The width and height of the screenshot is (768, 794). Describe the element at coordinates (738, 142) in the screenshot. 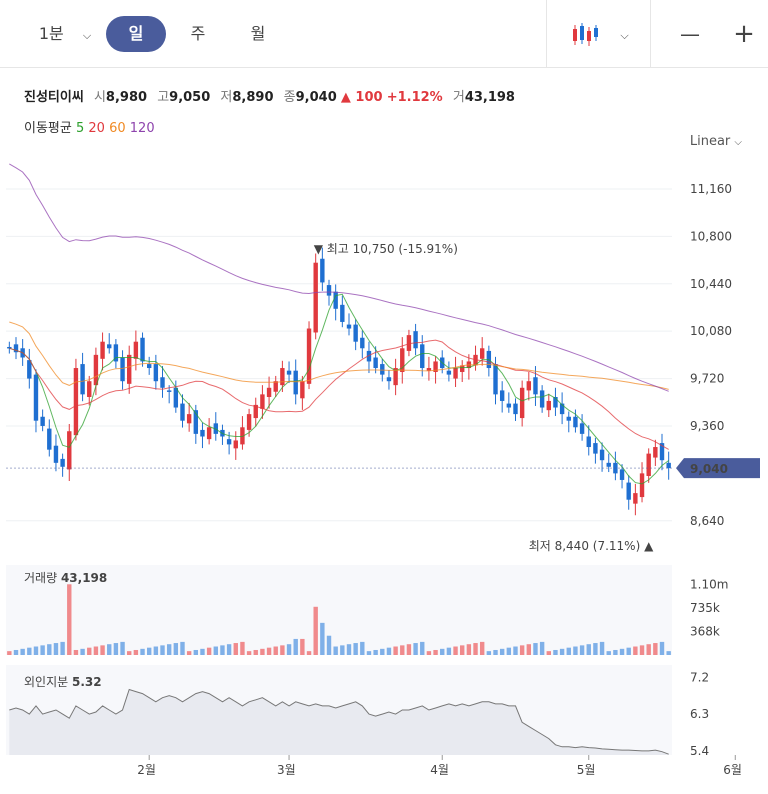

I see `chevron-down-icon: ⌵` at that location.